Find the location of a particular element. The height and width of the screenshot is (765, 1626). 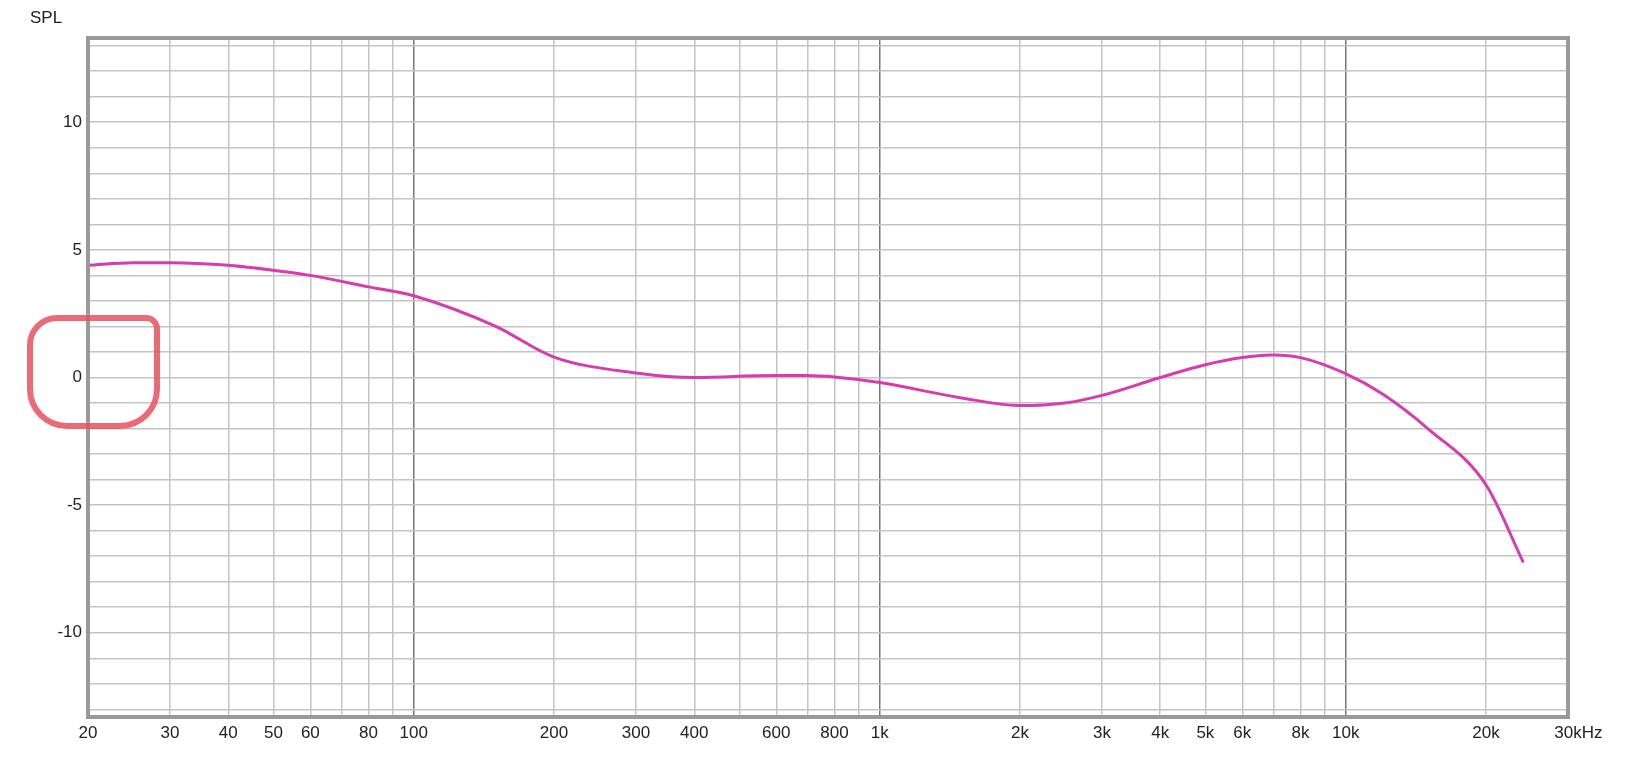

x-tick-label: 3k is located at coordinates (1102, 732).